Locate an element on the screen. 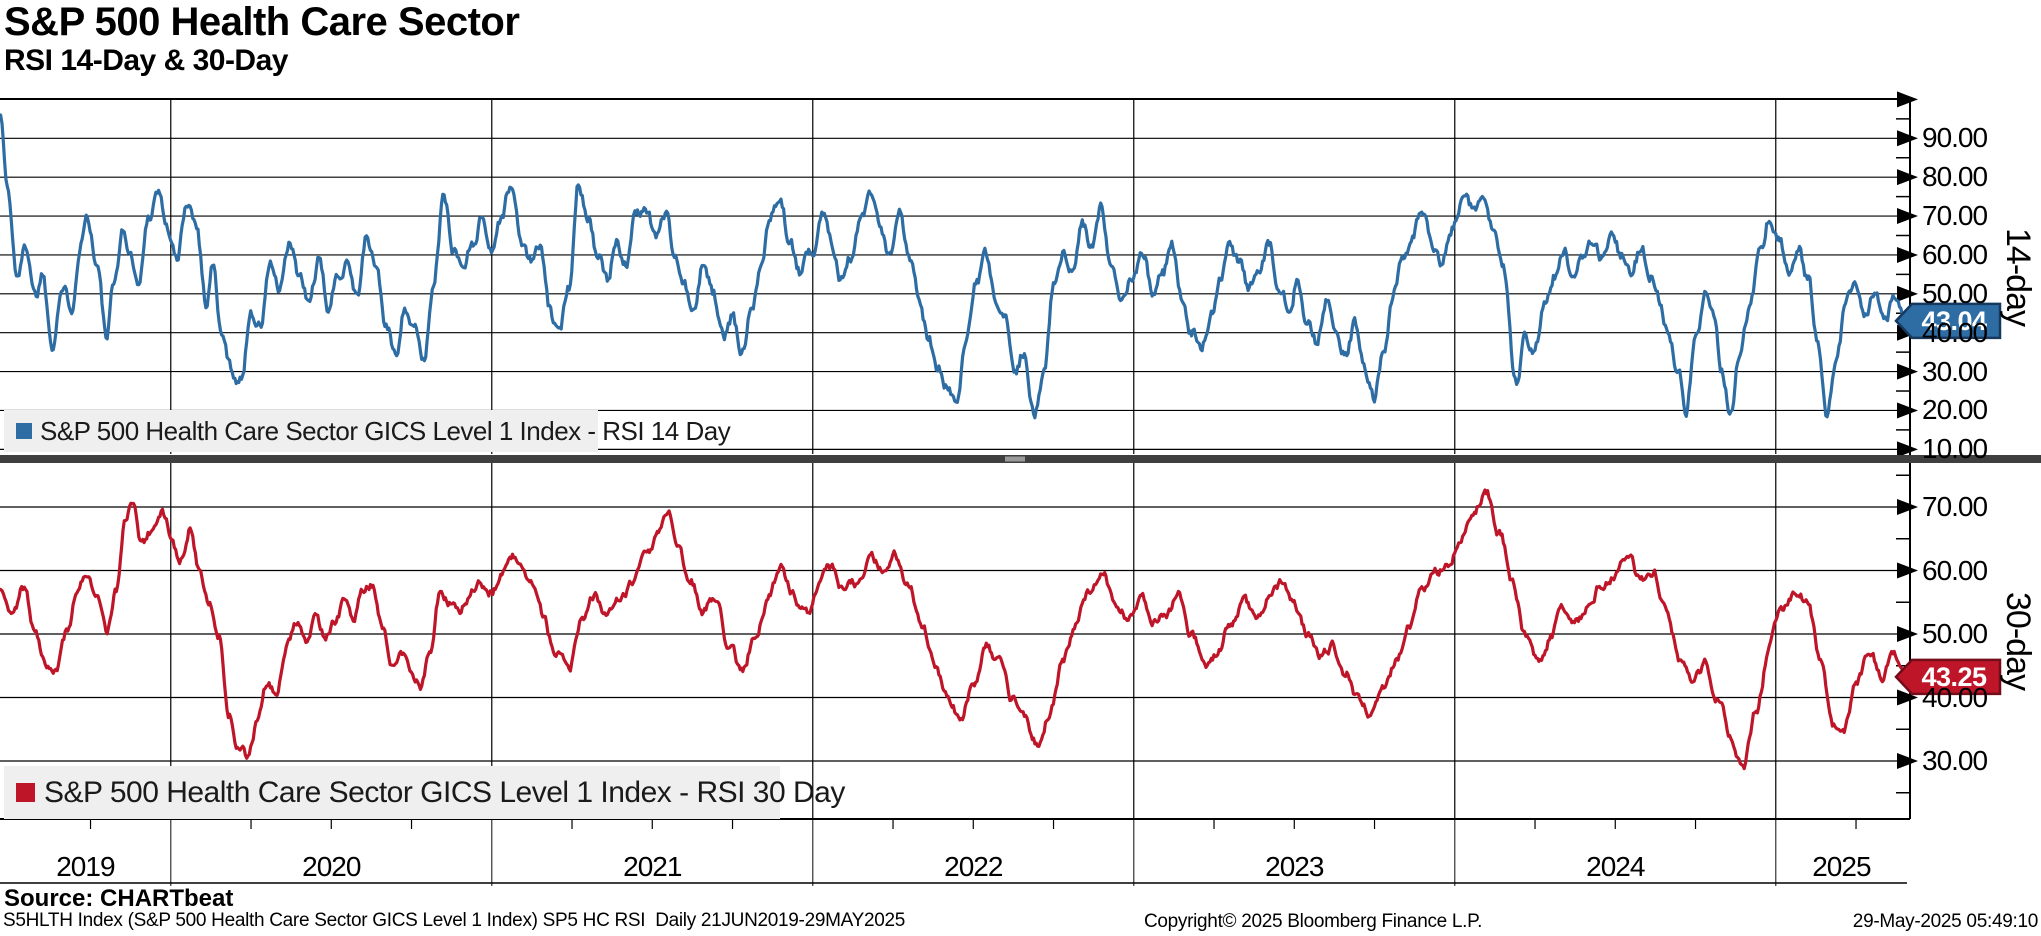 The width and height of the screenshot is (2041, 936). year-label-2019: 2019 is located at coordinates (85, 866).